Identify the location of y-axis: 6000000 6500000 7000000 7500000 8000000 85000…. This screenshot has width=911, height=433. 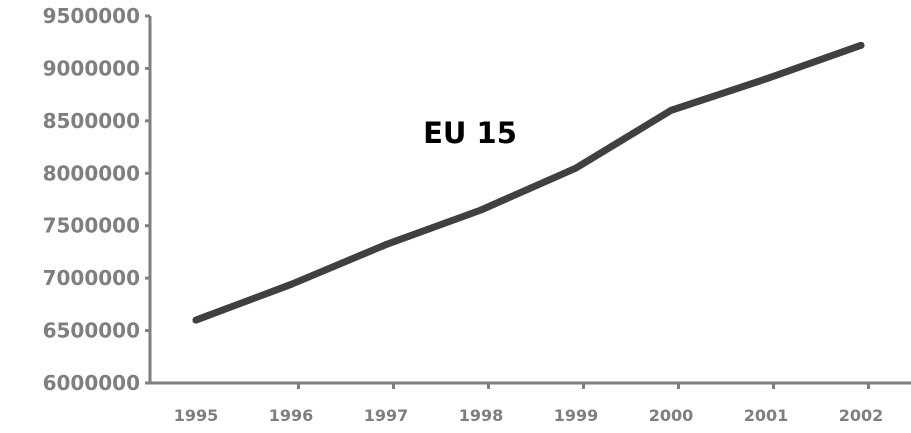
(97, 199).